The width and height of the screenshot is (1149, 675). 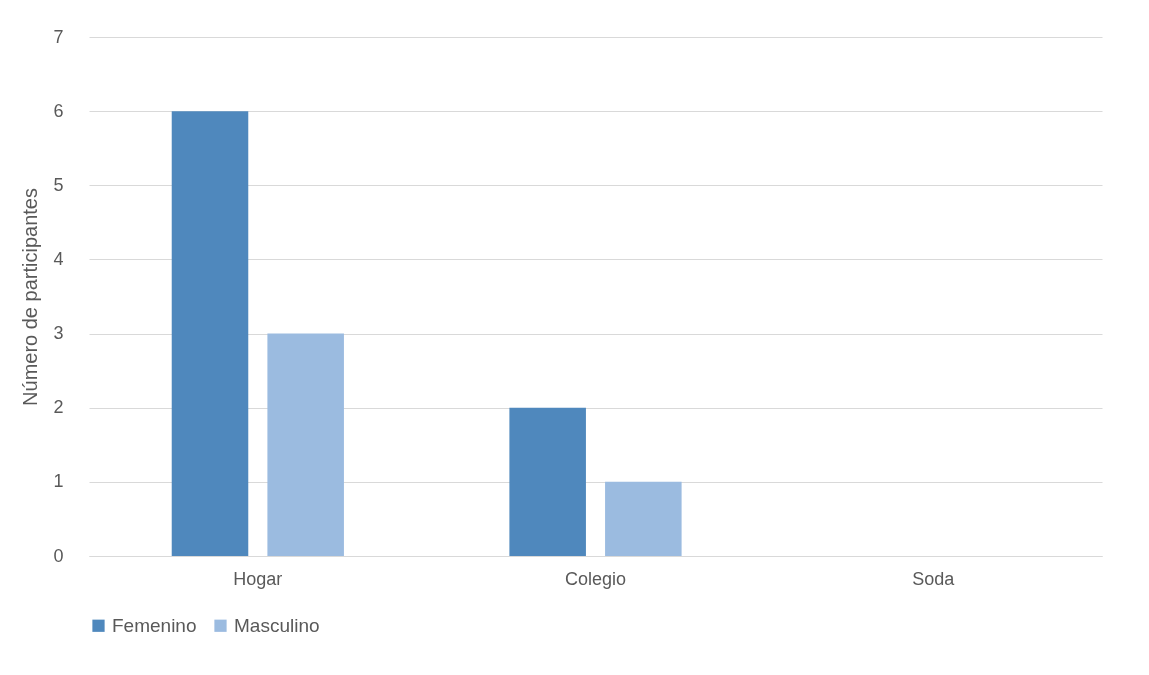 What do you see at coordinates (58, 36) in the screenshot?
I see `y-tick-label: 7` at bounding box center [58, 36].